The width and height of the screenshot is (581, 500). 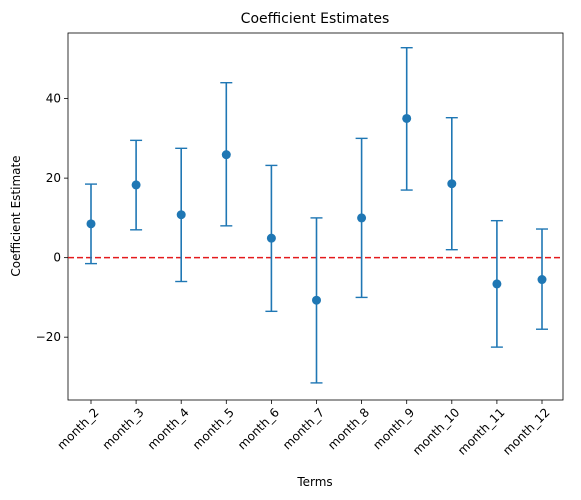 What do you see at coordinates (213, 428) in the screenshot?
I see `x-tick-label: month_5` at bounding box center [213, 428].